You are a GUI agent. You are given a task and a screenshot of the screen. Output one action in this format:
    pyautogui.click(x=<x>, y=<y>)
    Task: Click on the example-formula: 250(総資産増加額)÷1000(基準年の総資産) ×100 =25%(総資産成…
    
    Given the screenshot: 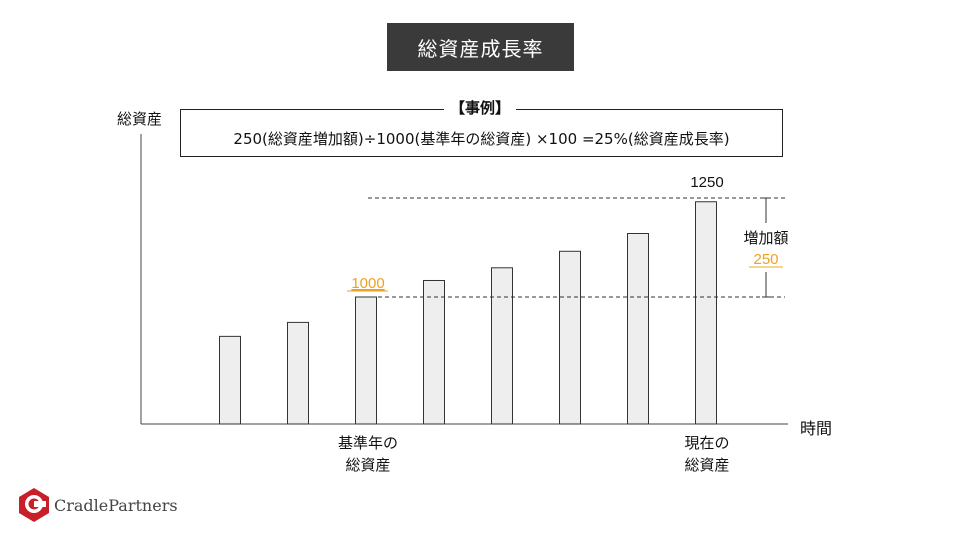 What is the action you would take?
    pyautogui.click(x=481, y=139)
    